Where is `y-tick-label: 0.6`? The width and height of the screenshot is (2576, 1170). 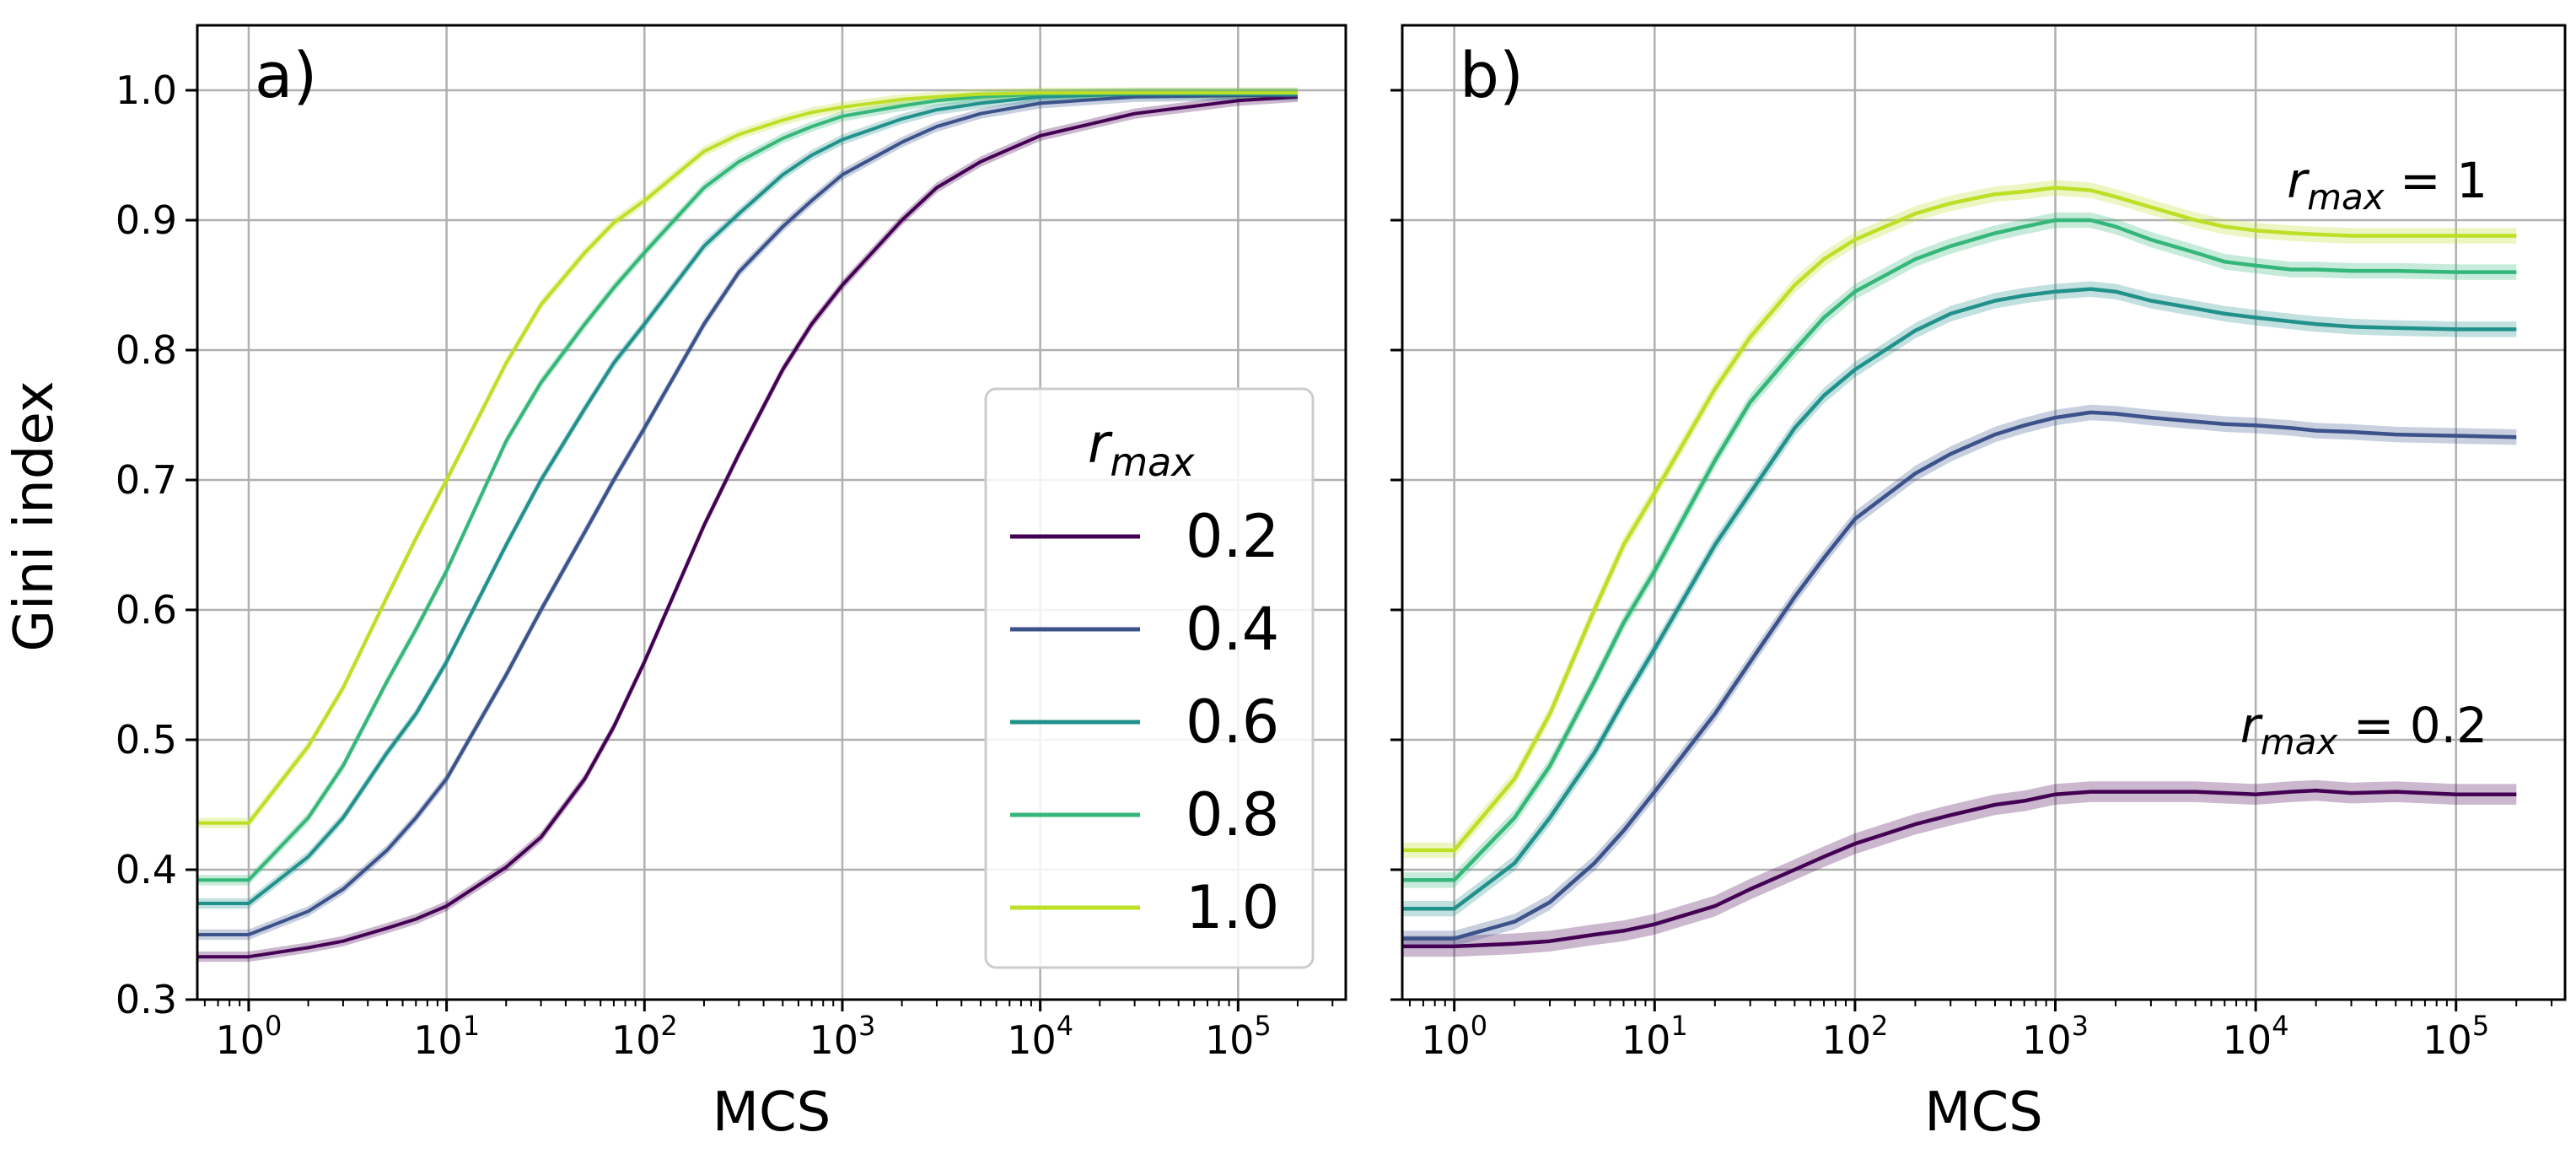 y-tick-label: 0.6 is located at coordinates (146, 610).